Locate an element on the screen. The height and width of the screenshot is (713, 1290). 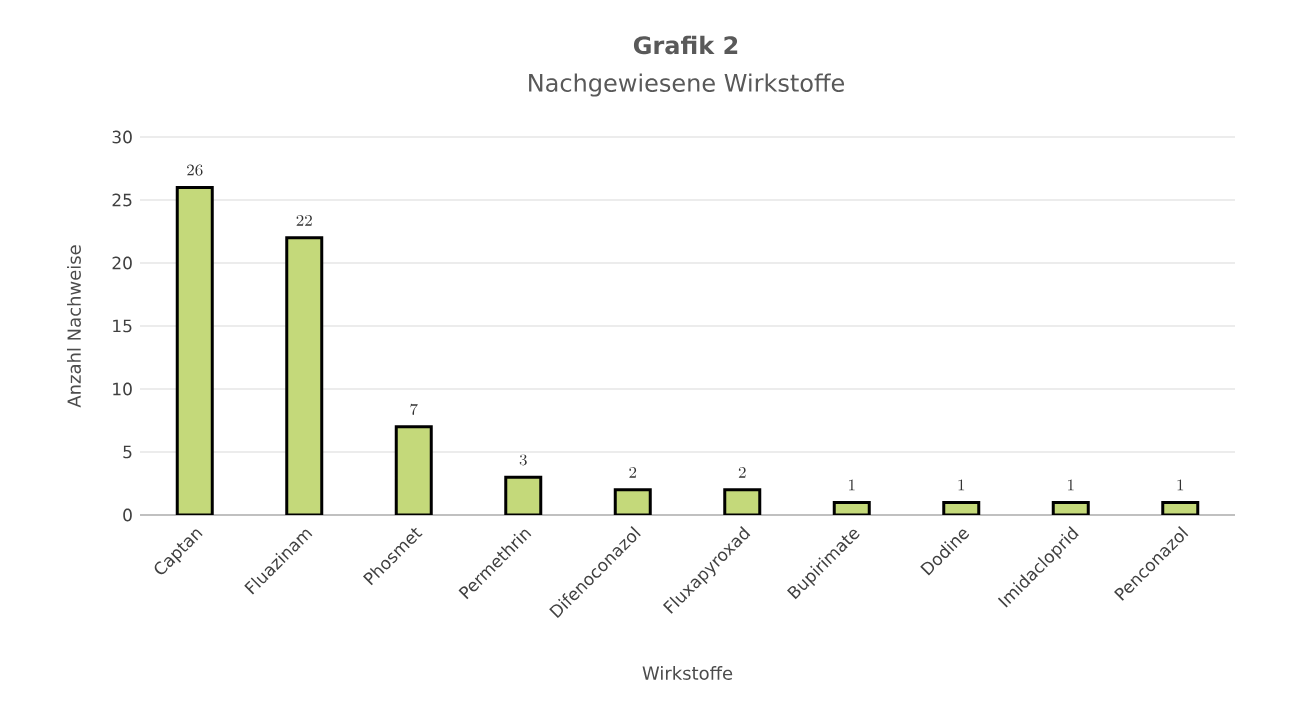
data-label: 7 is located at coordinates (414, 409).